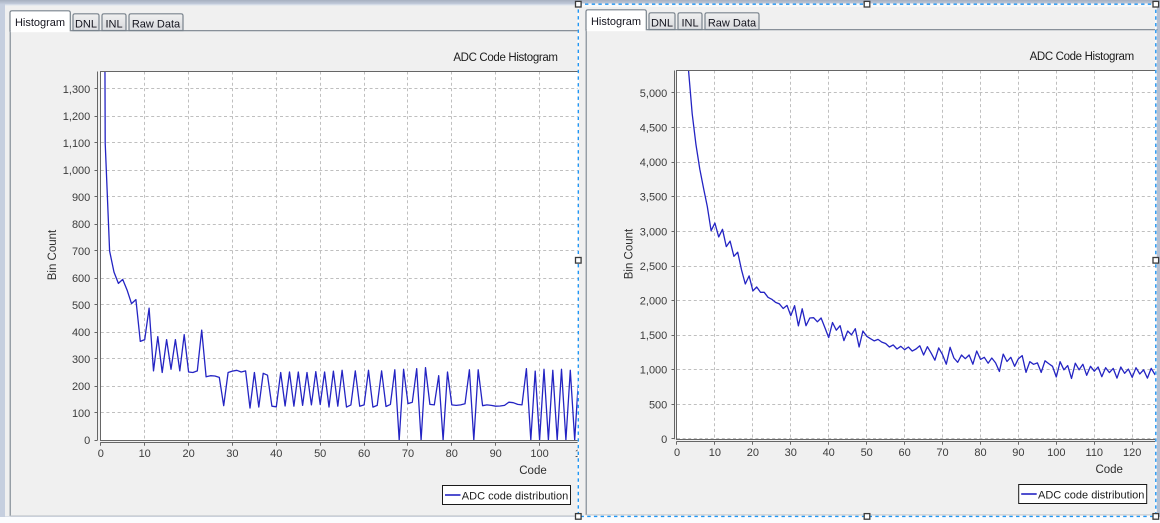  Describe the element at coordinates (81, 387) in the screenshot. I see `svg-text: 200` at that location.